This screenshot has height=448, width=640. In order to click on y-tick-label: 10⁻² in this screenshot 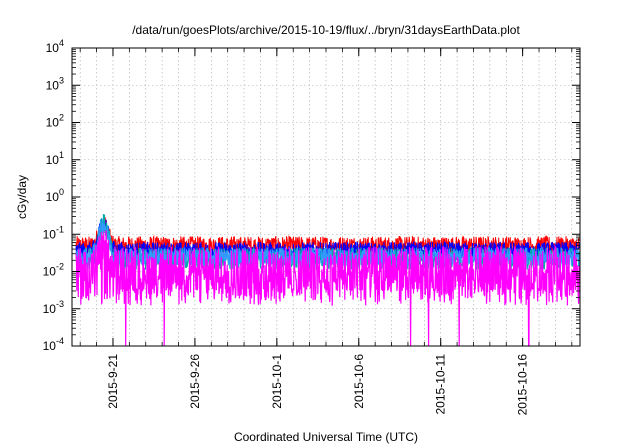, I will do `click(53, 270)`.